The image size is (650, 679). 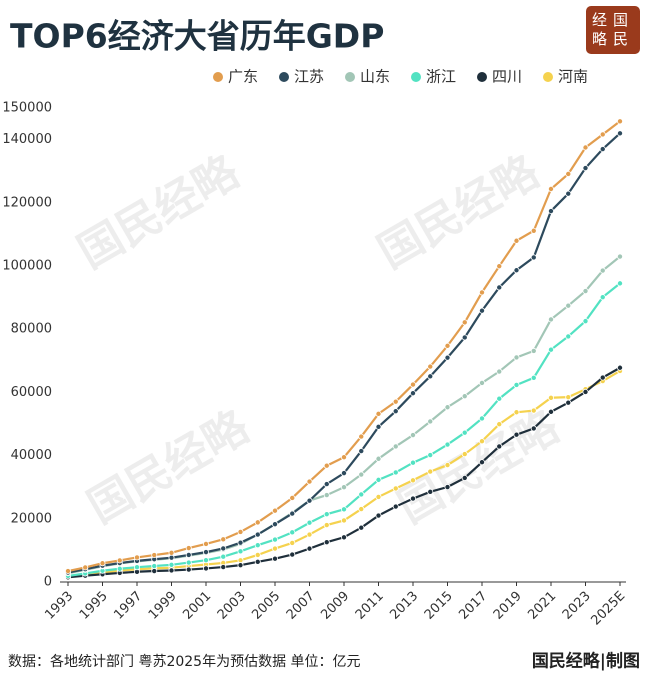 What do you see at coordinates (128, 606) in the screenshot?
I see `x-tick-label: 1997` at bounding box center [128, 606].